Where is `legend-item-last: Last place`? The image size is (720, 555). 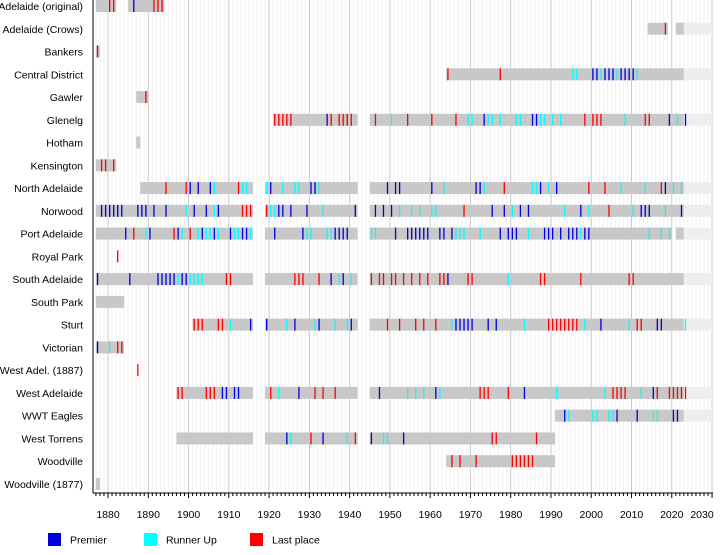 legend-item-last: Last place is located at coordinates (285, 540).